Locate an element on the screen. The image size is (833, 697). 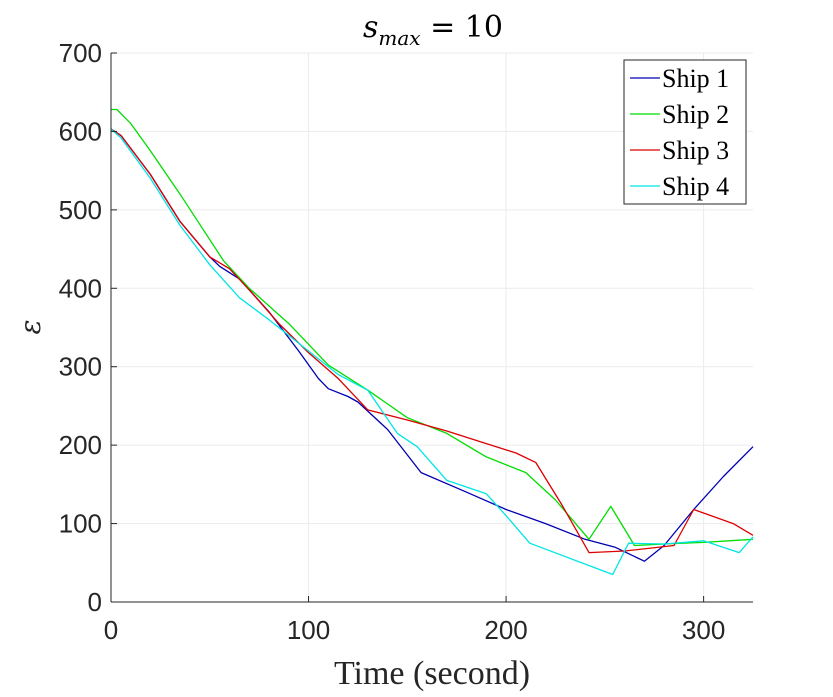
y-tick-label: 100 is located at coordinates (80, 524).